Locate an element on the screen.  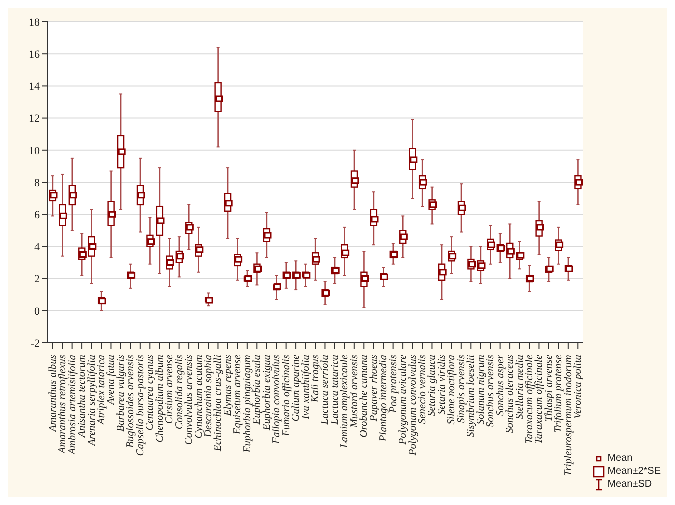
y-tick-label: 0 is located at coordinates (37, 312).